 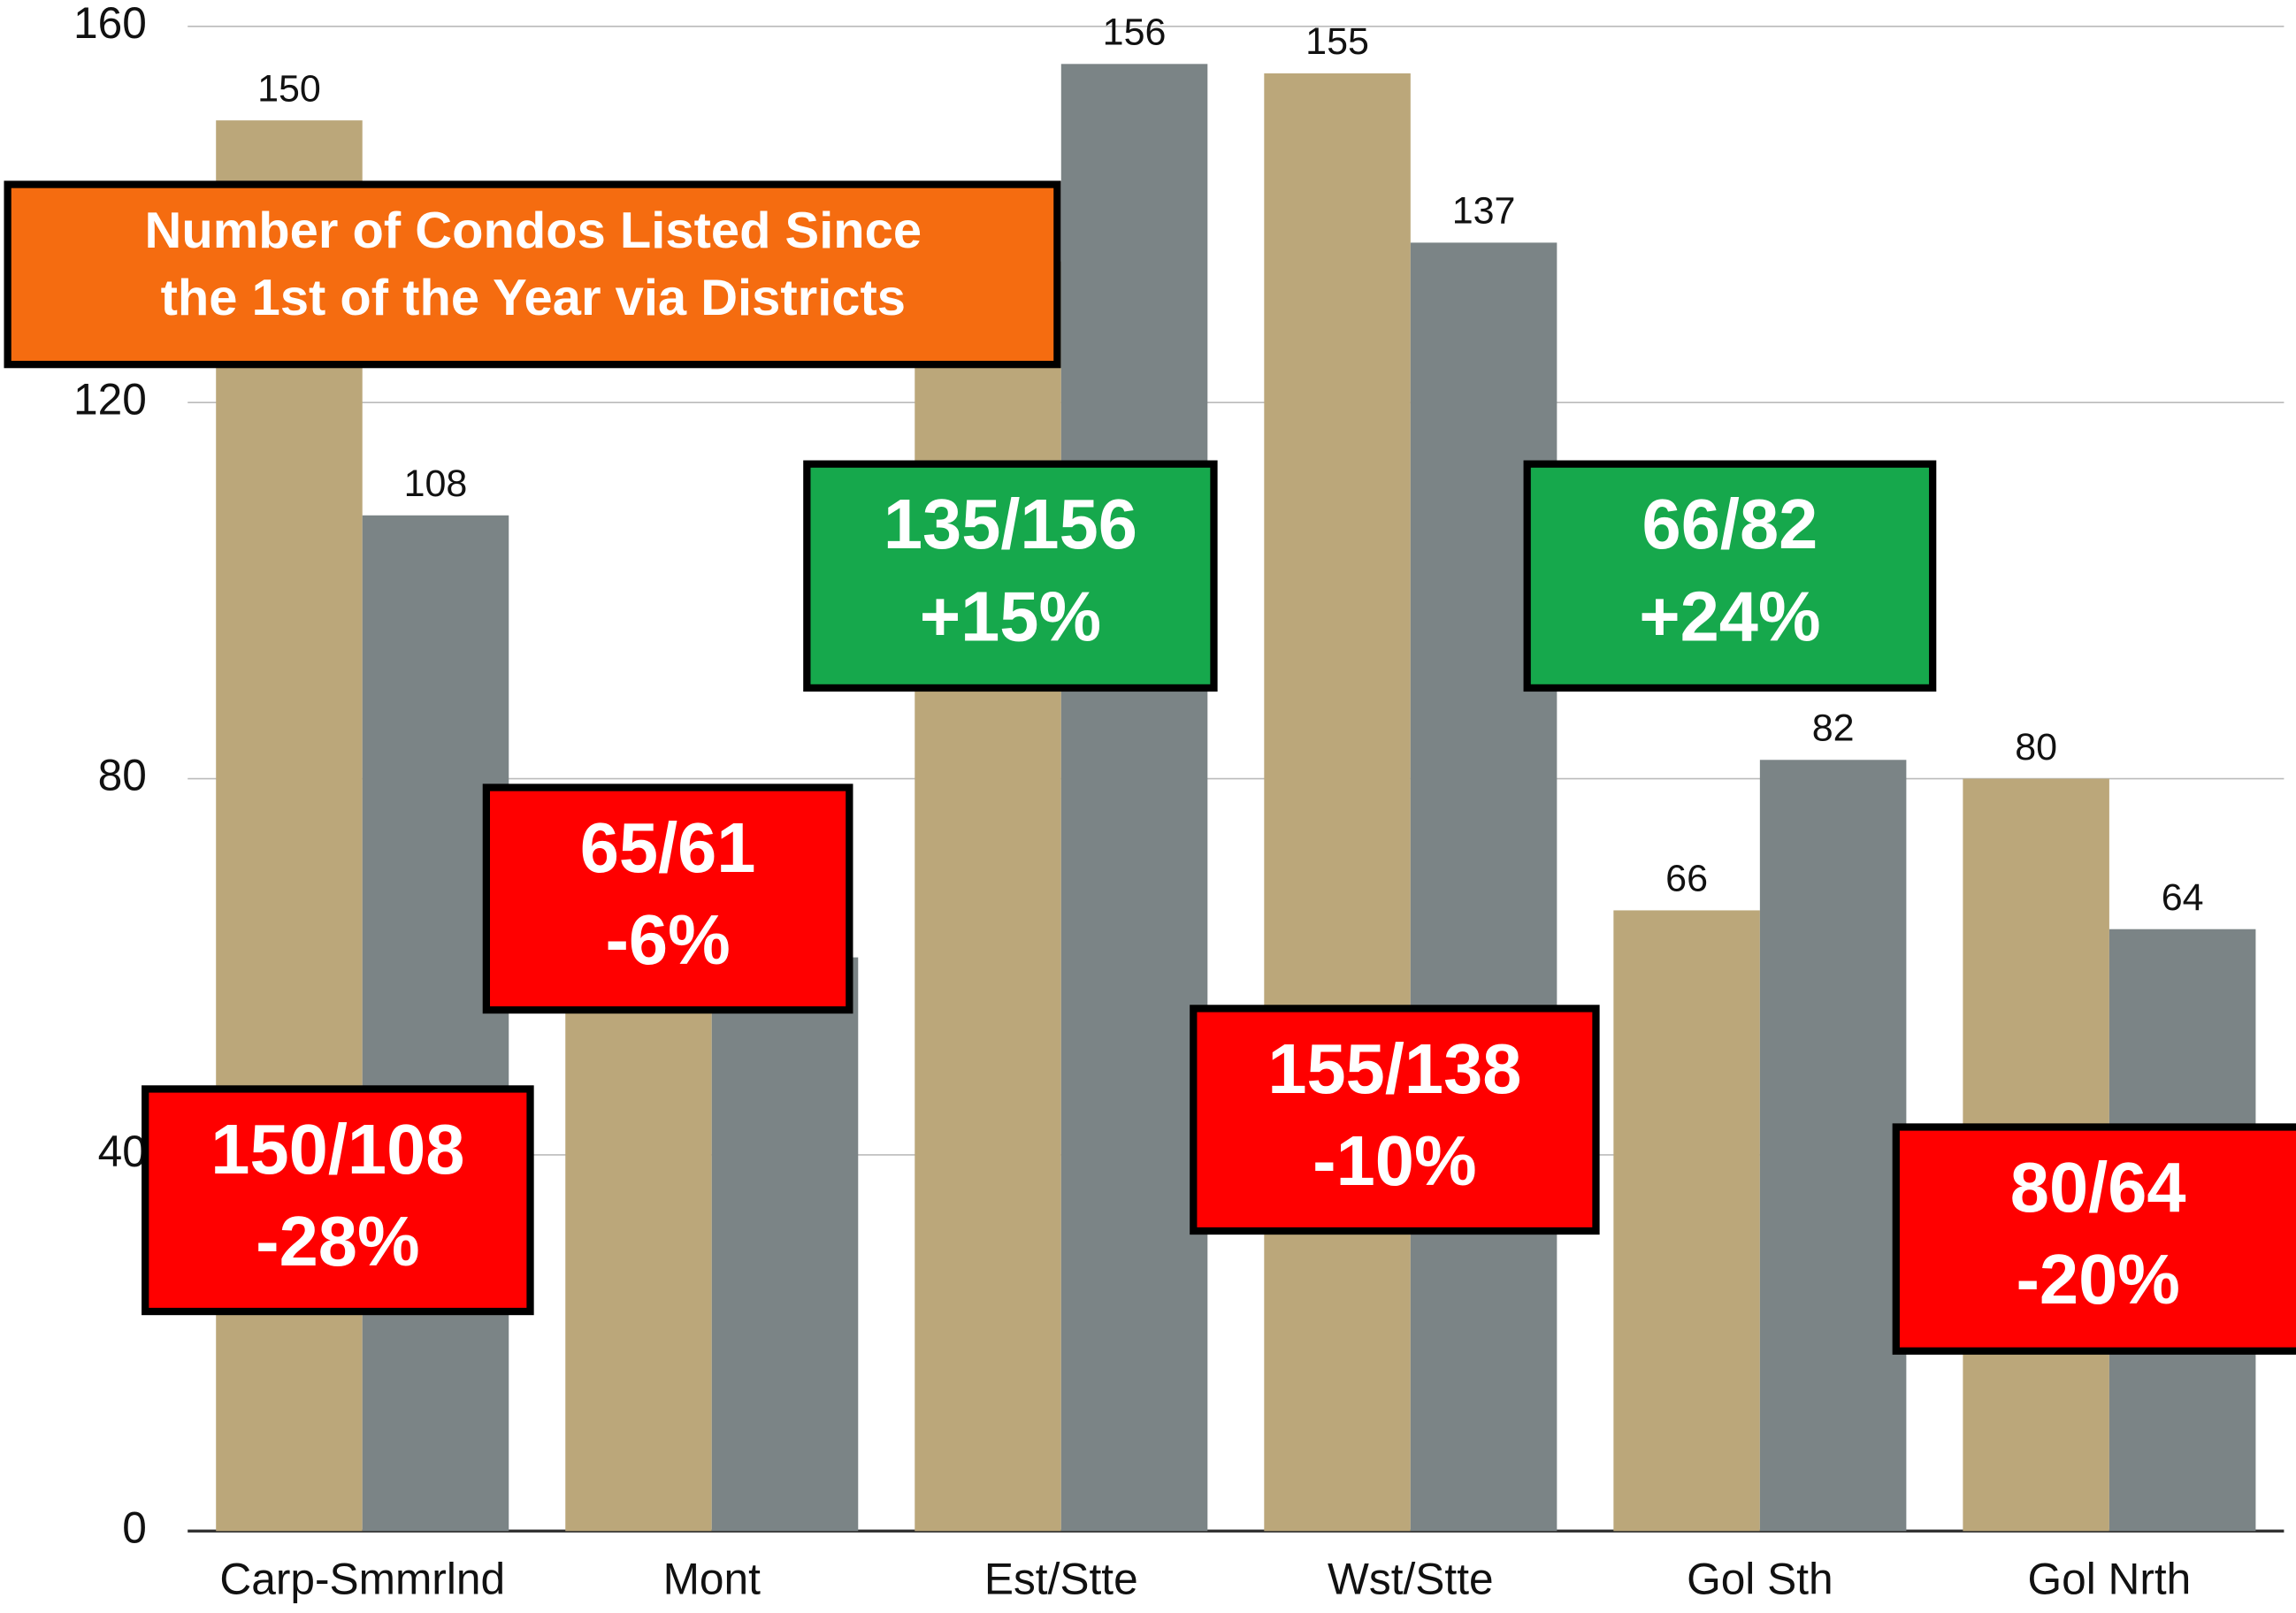 What do you see at coordinates (1061, 1578) in the screenshot?
I see `x-tick-label: Est/Stte` at bounding box center [1061, 1578].